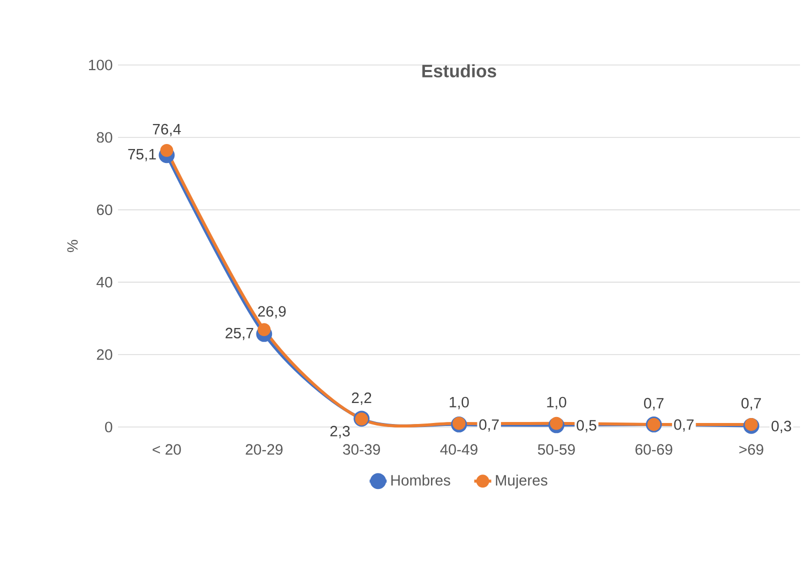  I want to click on y-tick-label: 20, so click(104, 354).